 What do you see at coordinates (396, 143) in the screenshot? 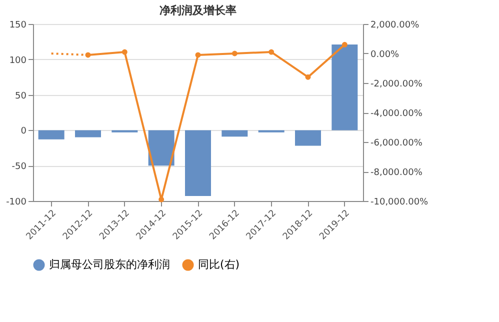
I see `y2-tick-label: -6,000.00%` at bounding box center [396, 143].